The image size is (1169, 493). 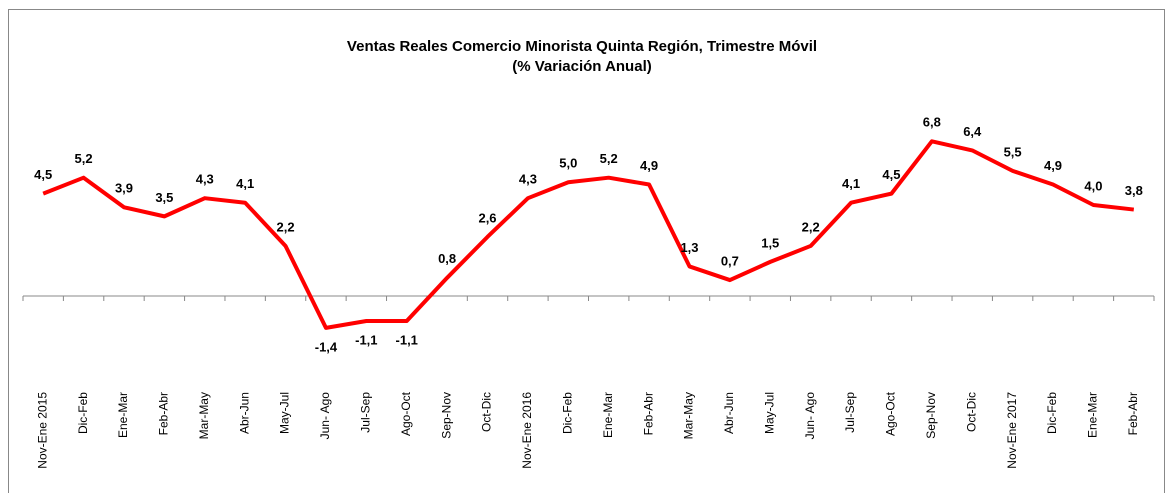 I want to click on value-label: 3,5, so click(x=164, y=197).